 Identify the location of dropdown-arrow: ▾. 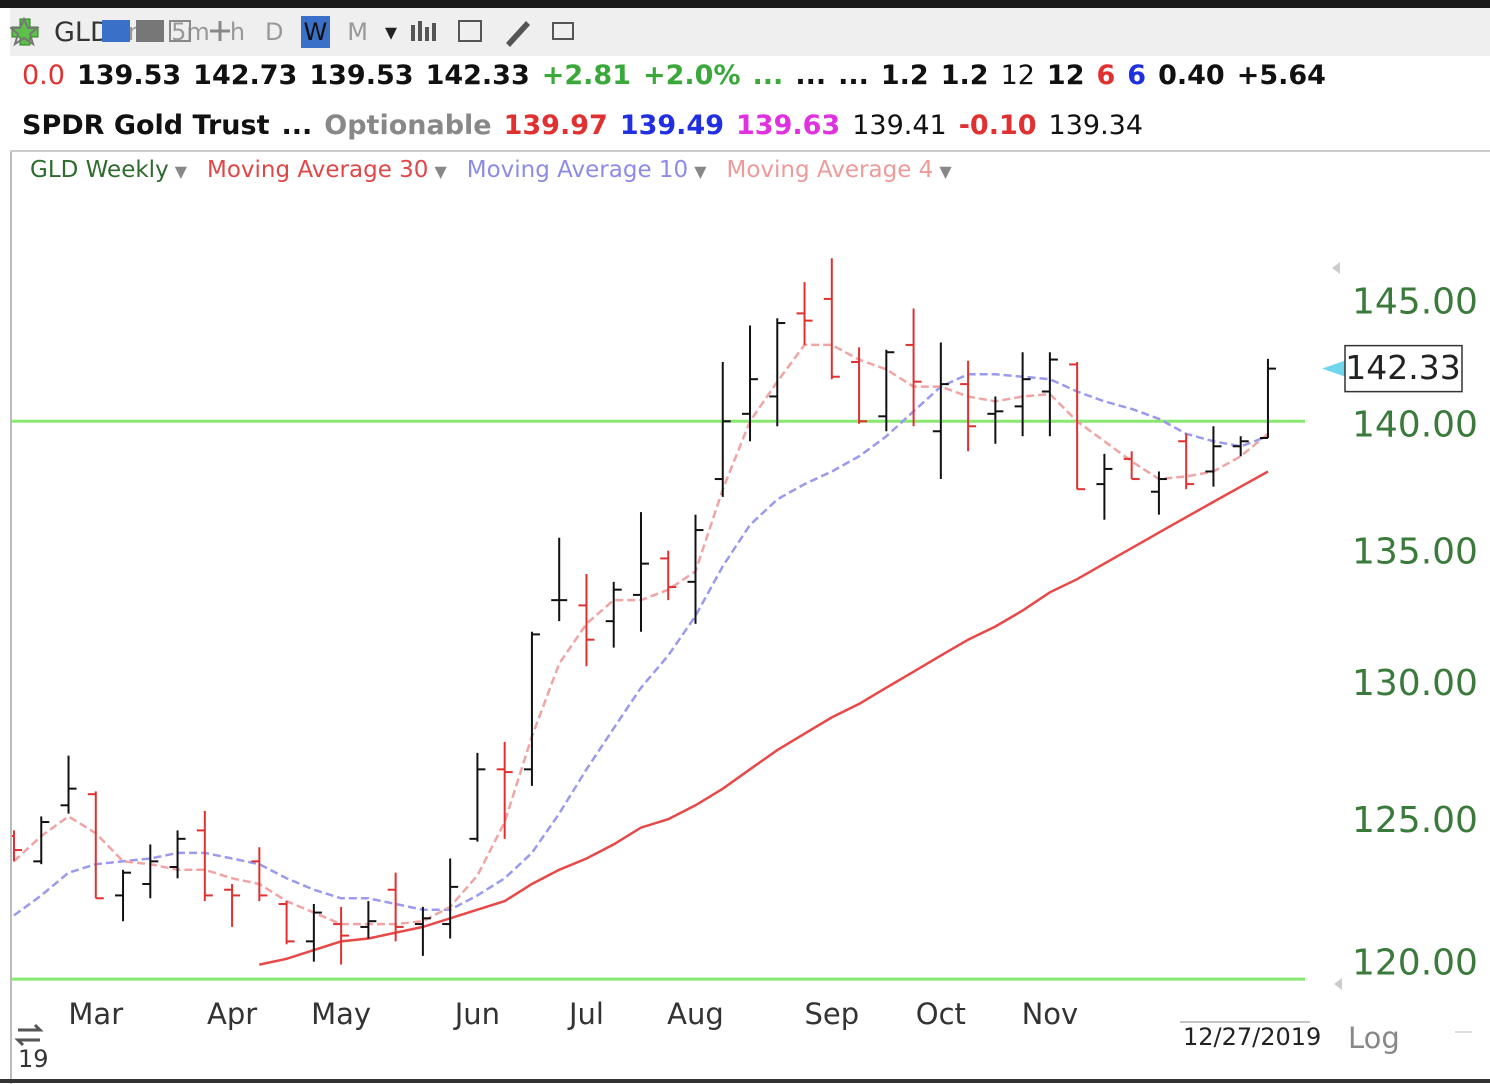
(391, 32).